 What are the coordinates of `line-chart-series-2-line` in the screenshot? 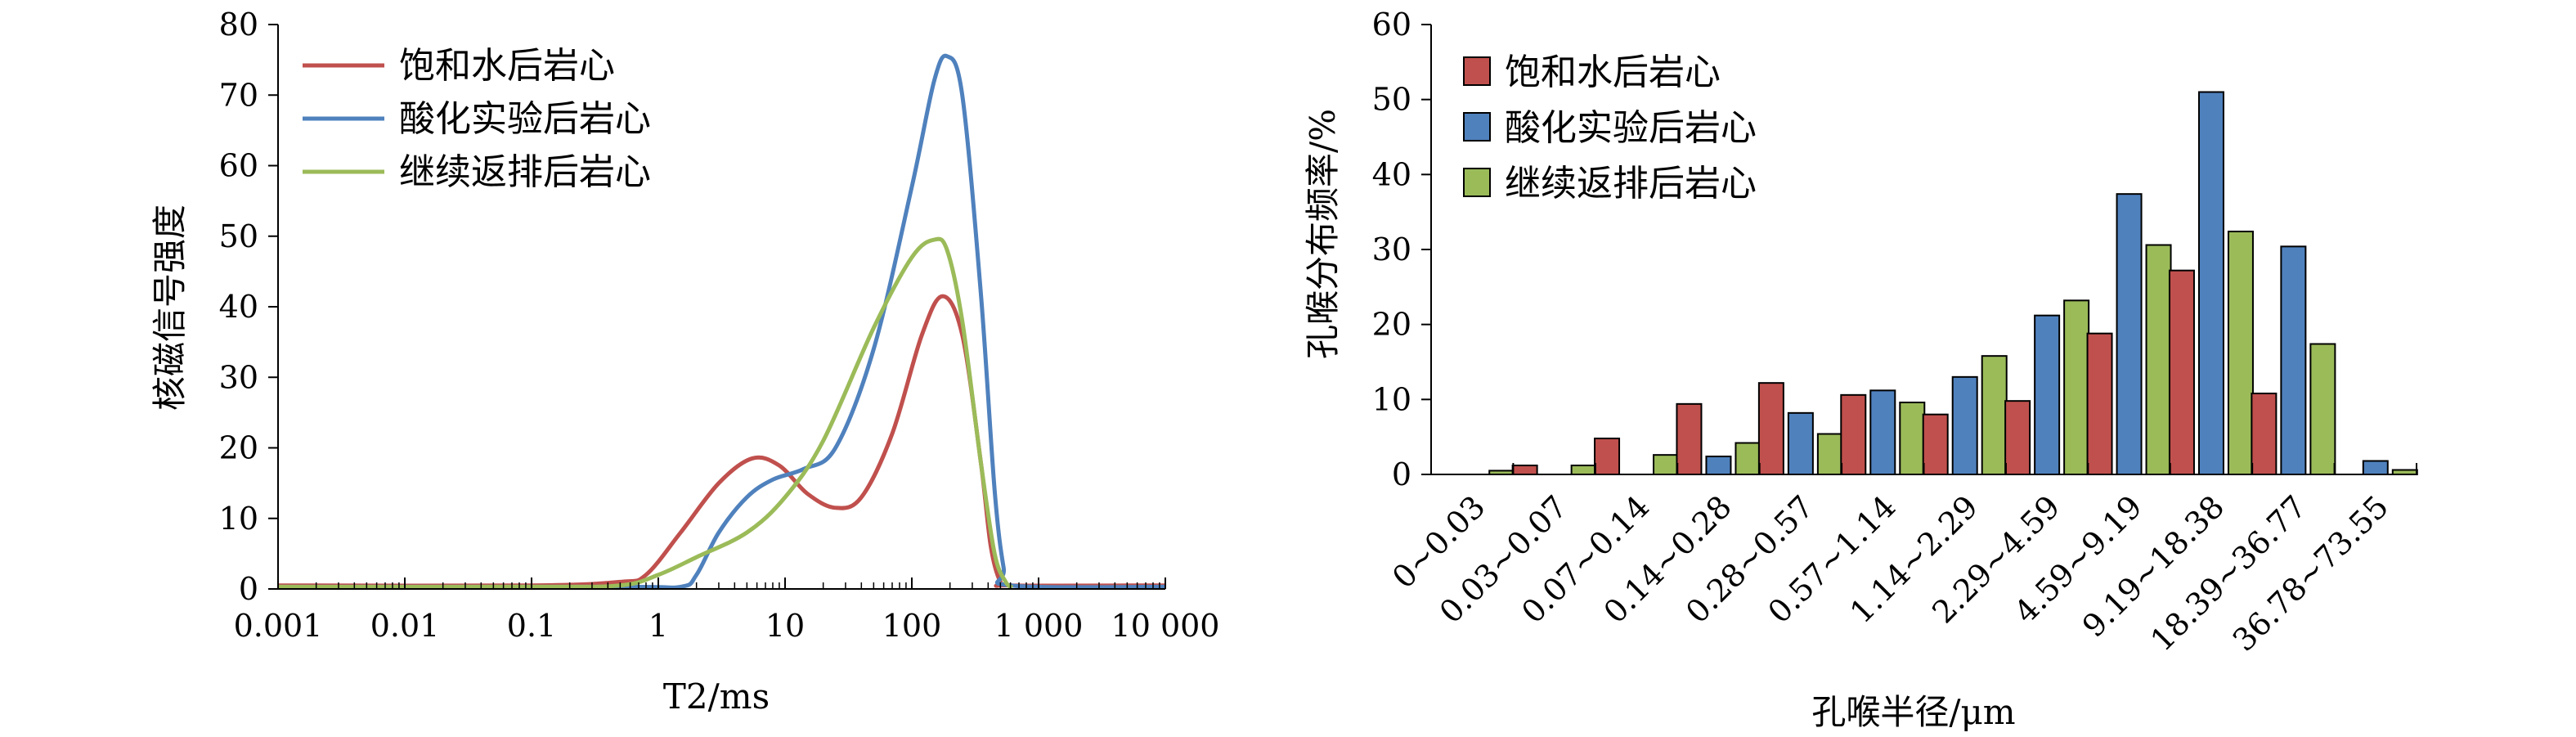 It's located at (645, 413).